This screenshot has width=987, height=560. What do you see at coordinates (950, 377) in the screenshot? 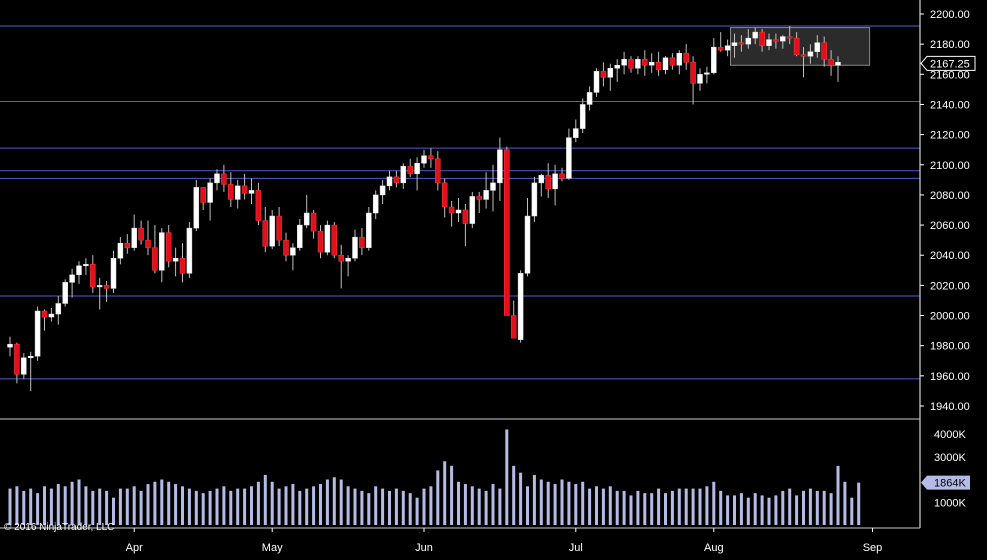
I see `y-tick-label: 1960.00` at bounding box center [950, 377].